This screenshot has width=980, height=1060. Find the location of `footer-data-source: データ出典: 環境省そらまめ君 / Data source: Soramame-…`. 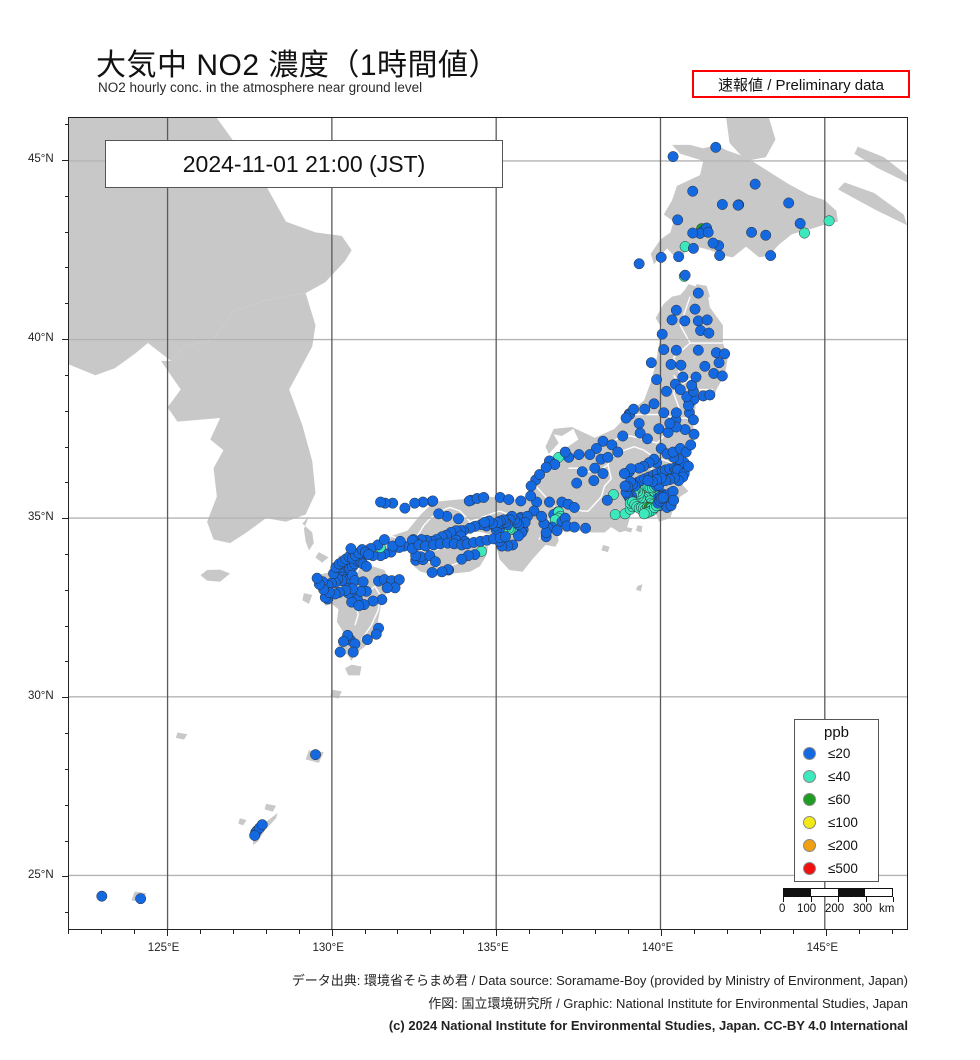

footer-data-source: データ出典: 環境省そらまめ君 / Data source: Soramame-… is located at coordinates (599, 980).